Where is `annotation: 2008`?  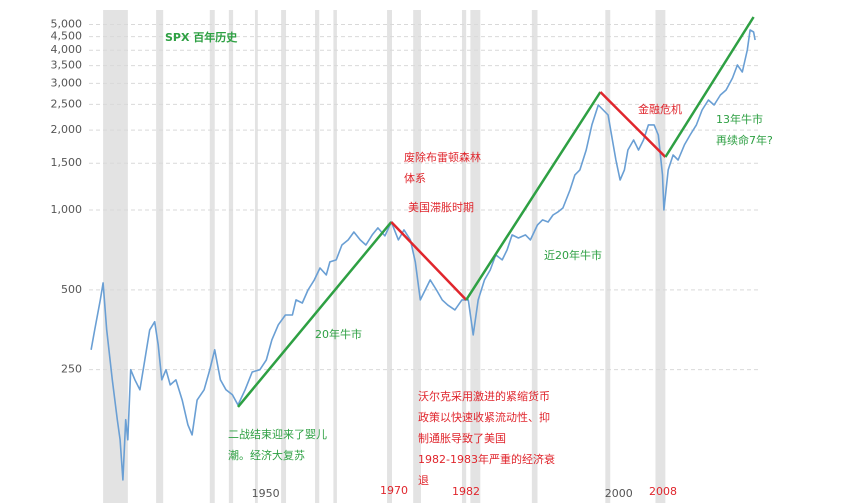 annotation: 2008 is located at coordinates (663, 491).